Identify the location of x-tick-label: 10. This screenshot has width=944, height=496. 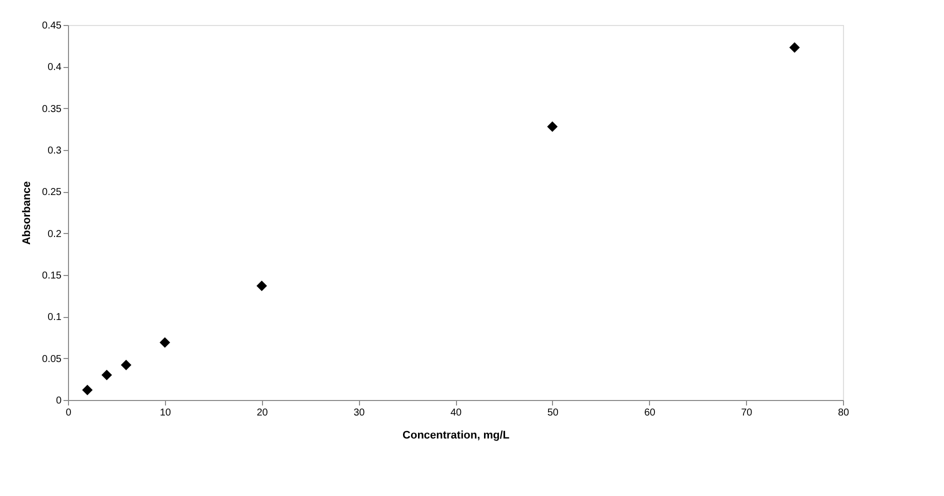
(166, 413).